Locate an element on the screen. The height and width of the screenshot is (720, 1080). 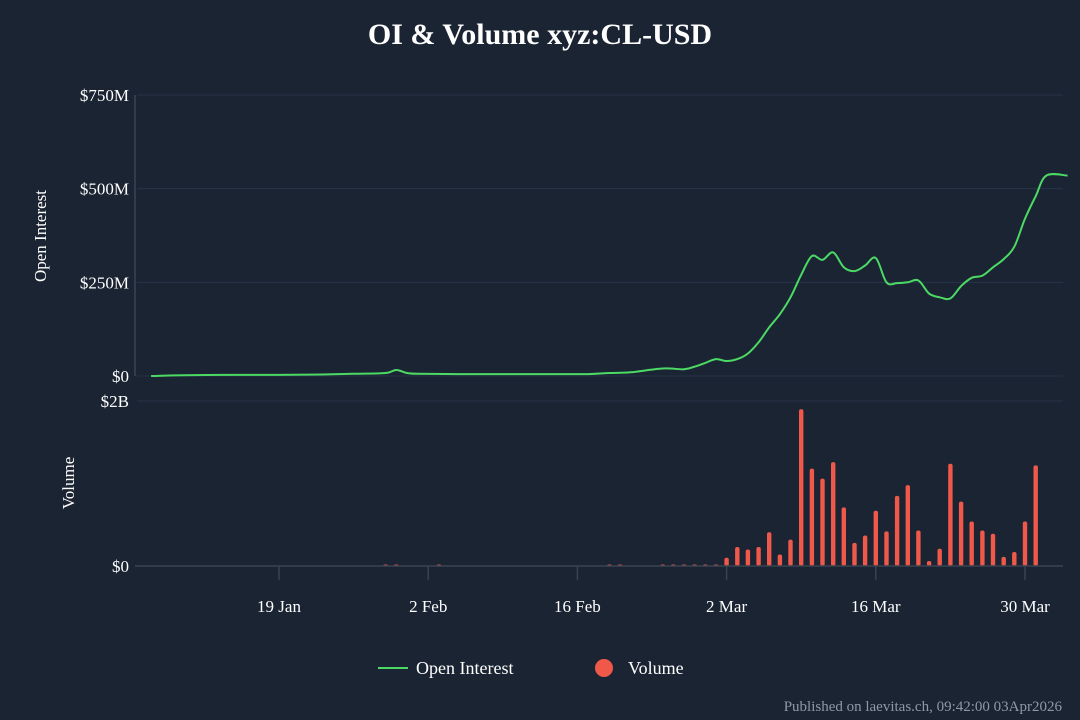
x-tick-label: 19 Jan is located at coordinates (279, 606).